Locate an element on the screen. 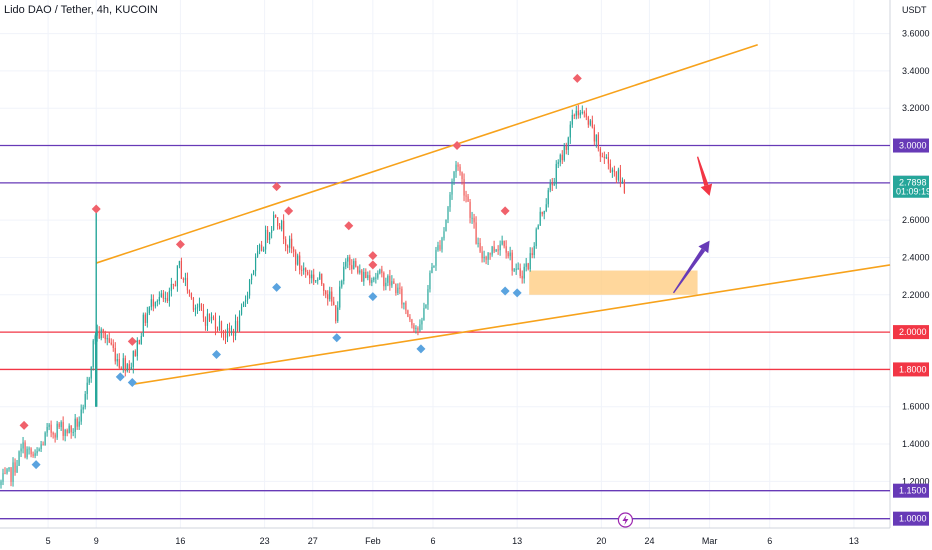 This screenshot has height=550, width=932. y-tick-label: 2.2000 is located at coordinates (916, 295).